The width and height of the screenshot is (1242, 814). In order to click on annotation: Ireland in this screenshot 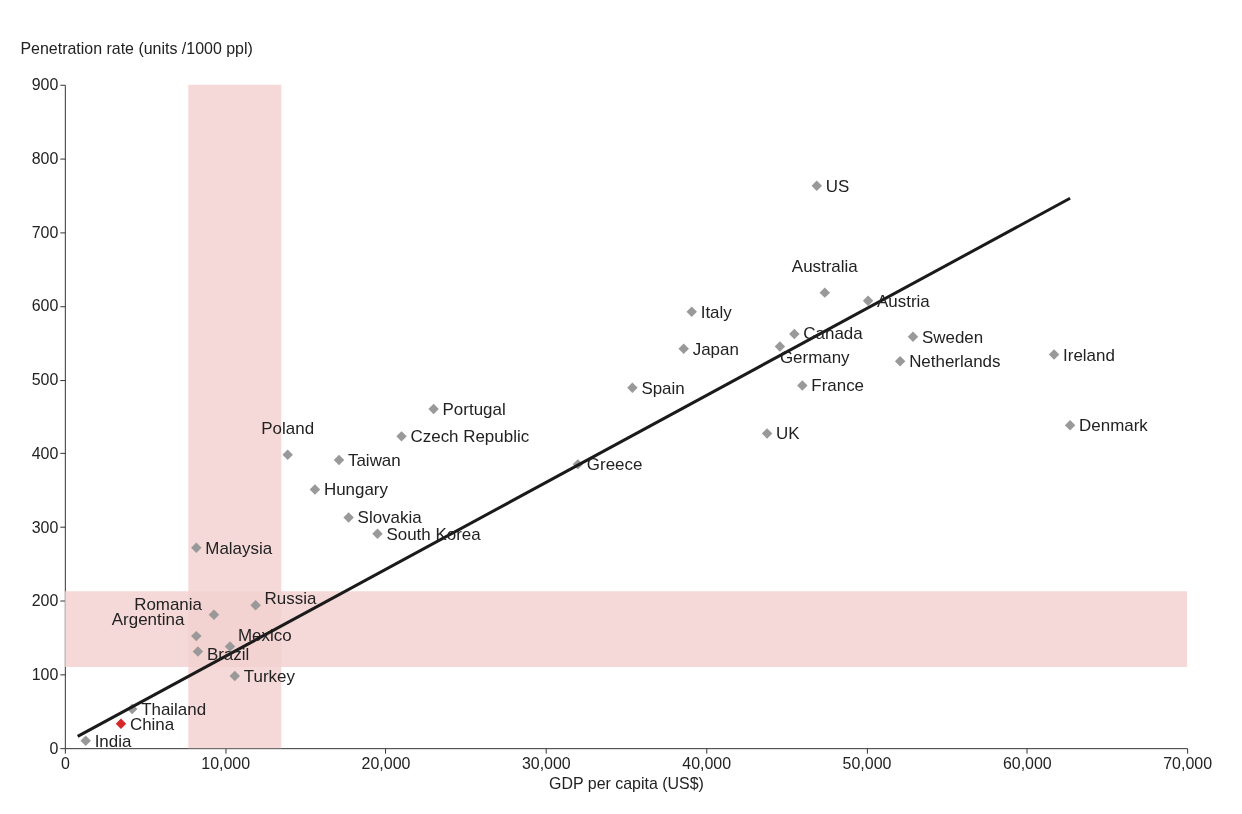, I will do `click(1089, 355)`.